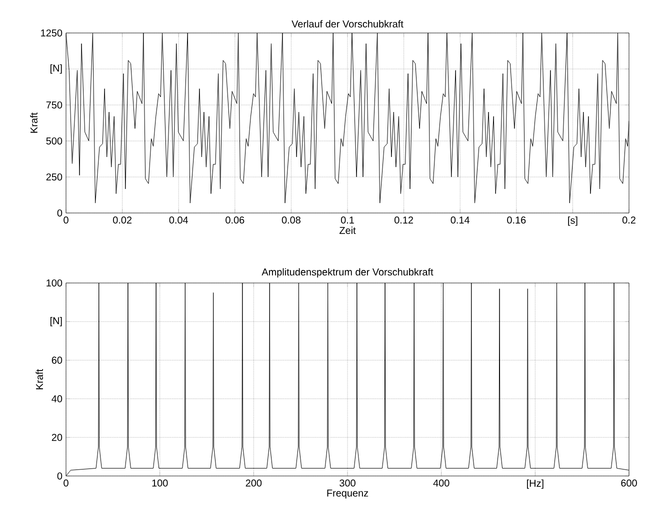 This screenshot has width=654, height=508. I want to click on x-tick-label: 400, so click(441, 483).